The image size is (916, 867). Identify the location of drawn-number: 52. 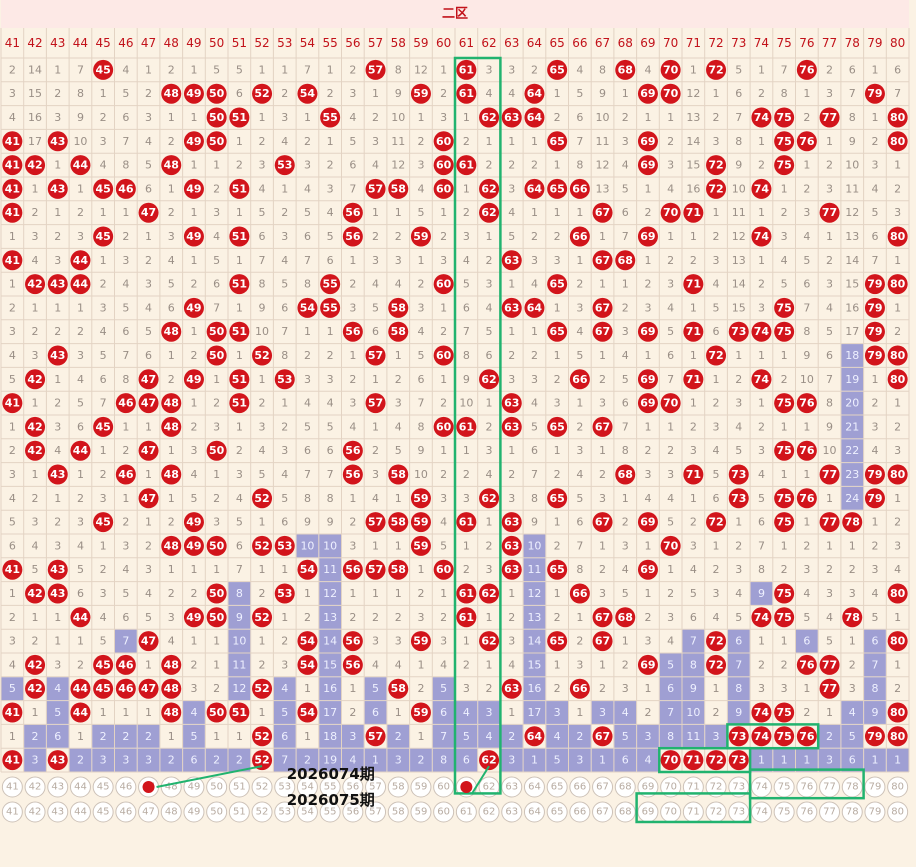
(261, 545).